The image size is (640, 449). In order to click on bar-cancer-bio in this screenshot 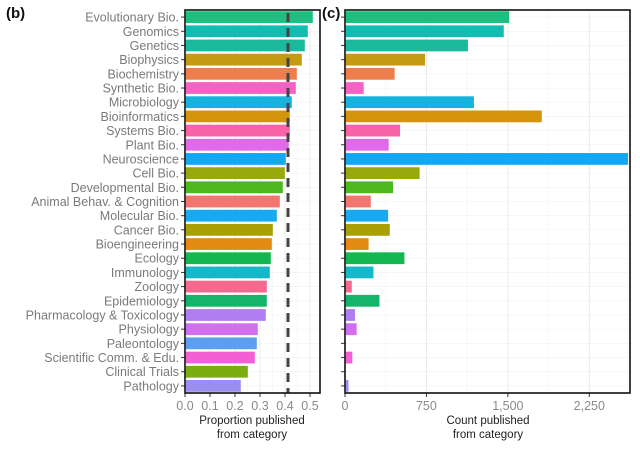, I will do `click(229, 229)`.